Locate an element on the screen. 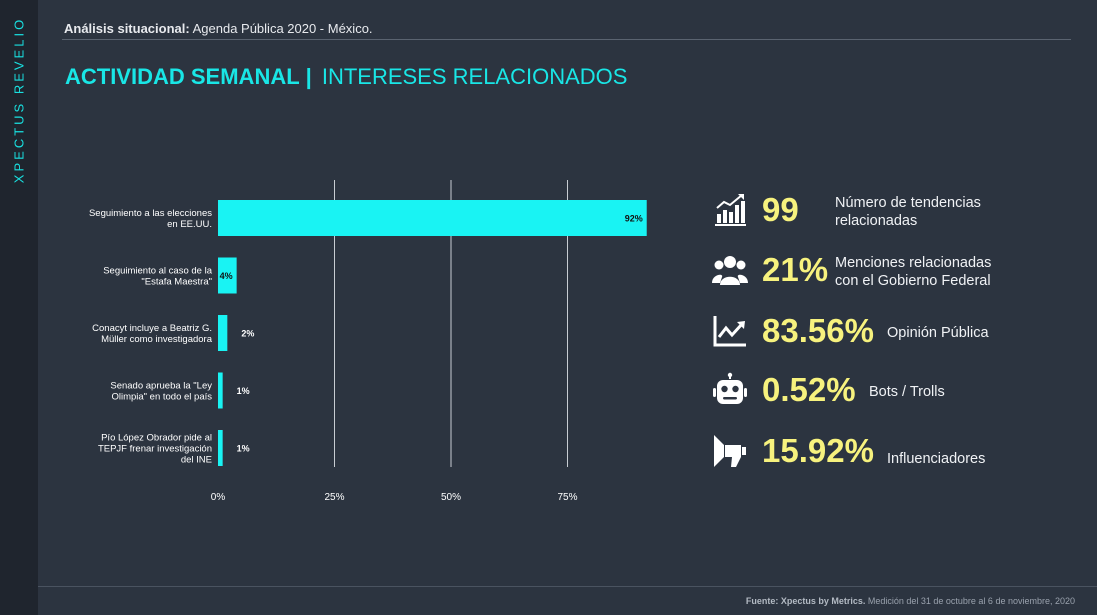 The image size is (1097, 615). stat-desc-line: relacionadas is located at coordinates (876, 221).